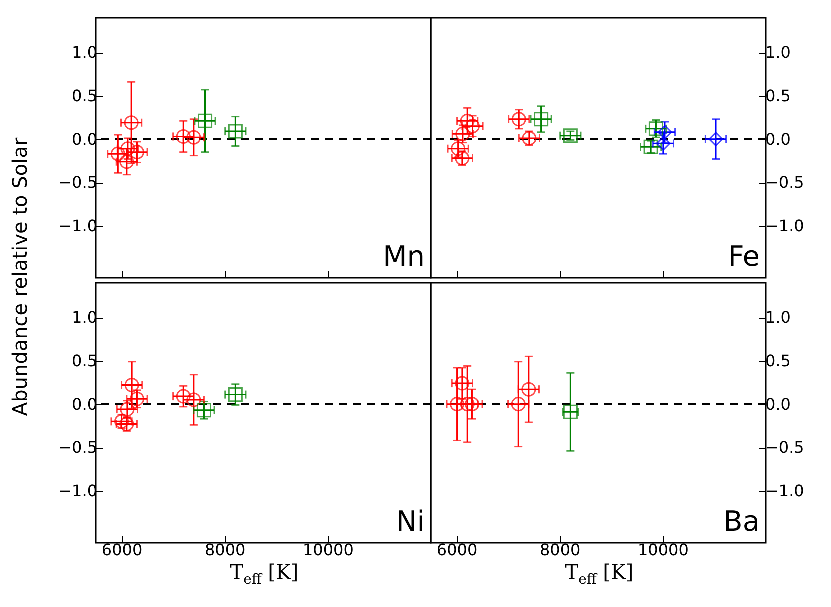 The width and height of the screenshot is (831, 607). I want to click on annotation: Fe, so click(744, 256).